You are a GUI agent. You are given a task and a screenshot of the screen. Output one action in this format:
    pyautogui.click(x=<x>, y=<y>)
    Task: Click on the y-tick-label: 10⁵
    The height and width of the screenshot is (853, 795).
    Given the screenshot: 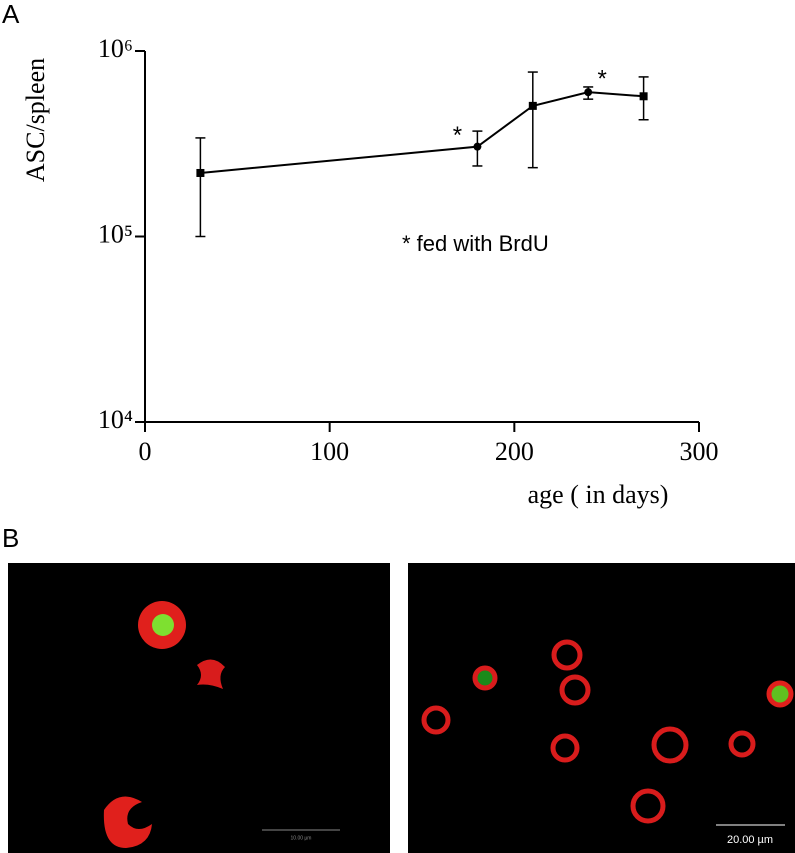 What is the action you would take?
    pyautogui.click(x=115, y=233)
    